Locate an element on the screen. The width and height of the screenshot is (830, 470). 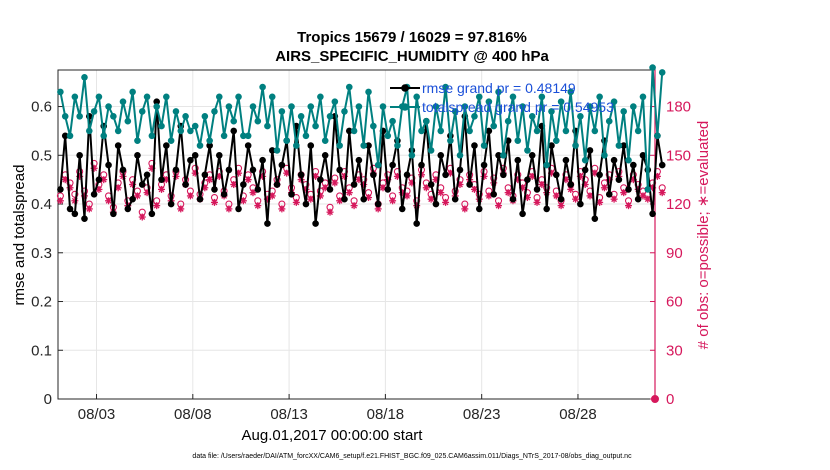
y-axis-left-label: rmse and totalspread is located at coordinates (19, 235).